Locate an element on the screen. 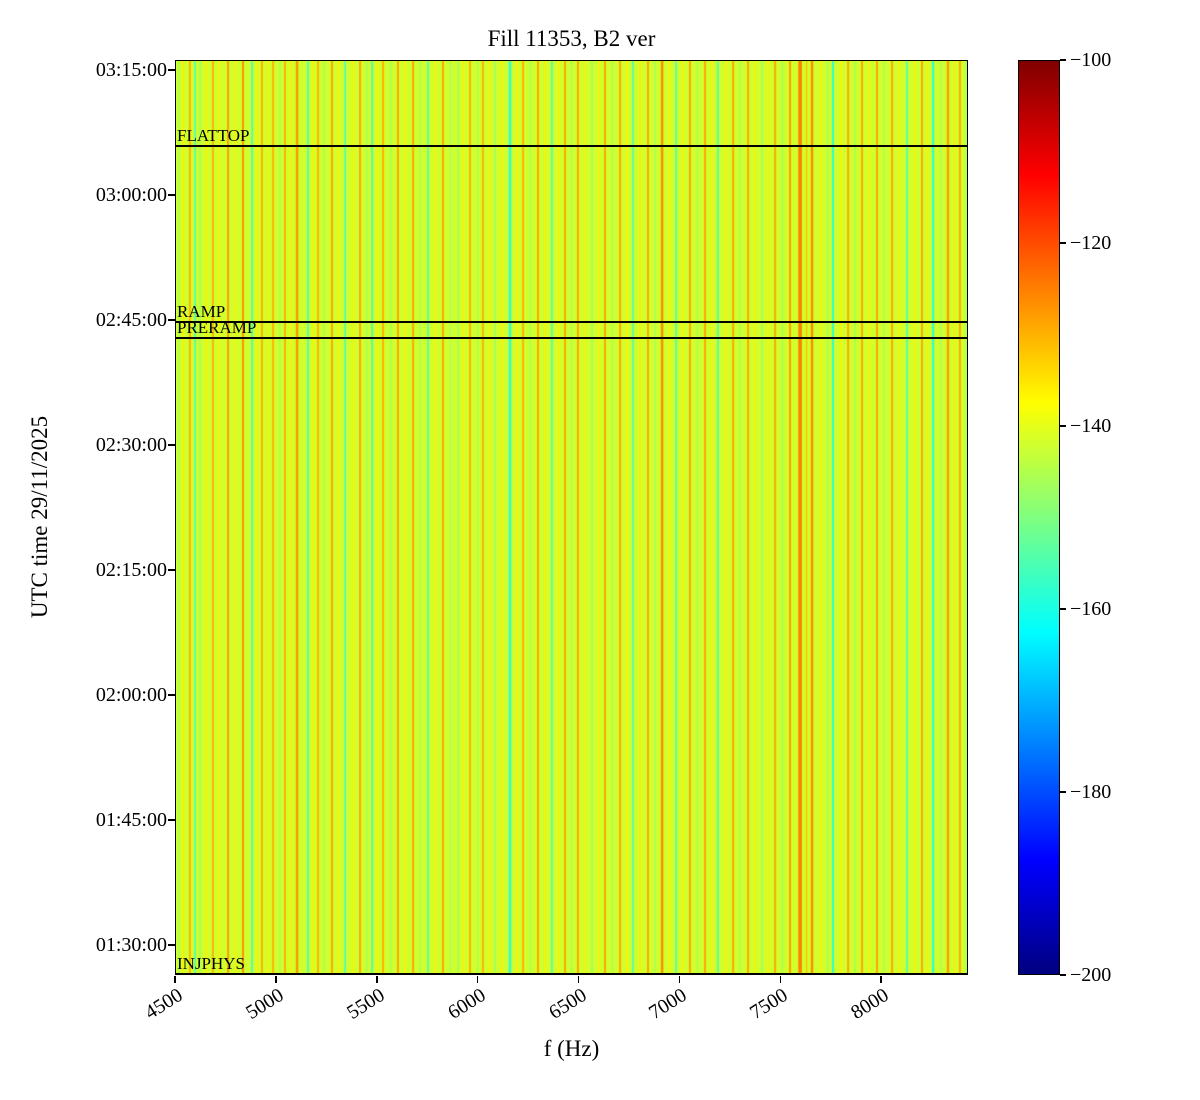 This screenshot has height=1100, width=1200. colorbar-tick-label: −140 is located at coordinates (1091, 426).